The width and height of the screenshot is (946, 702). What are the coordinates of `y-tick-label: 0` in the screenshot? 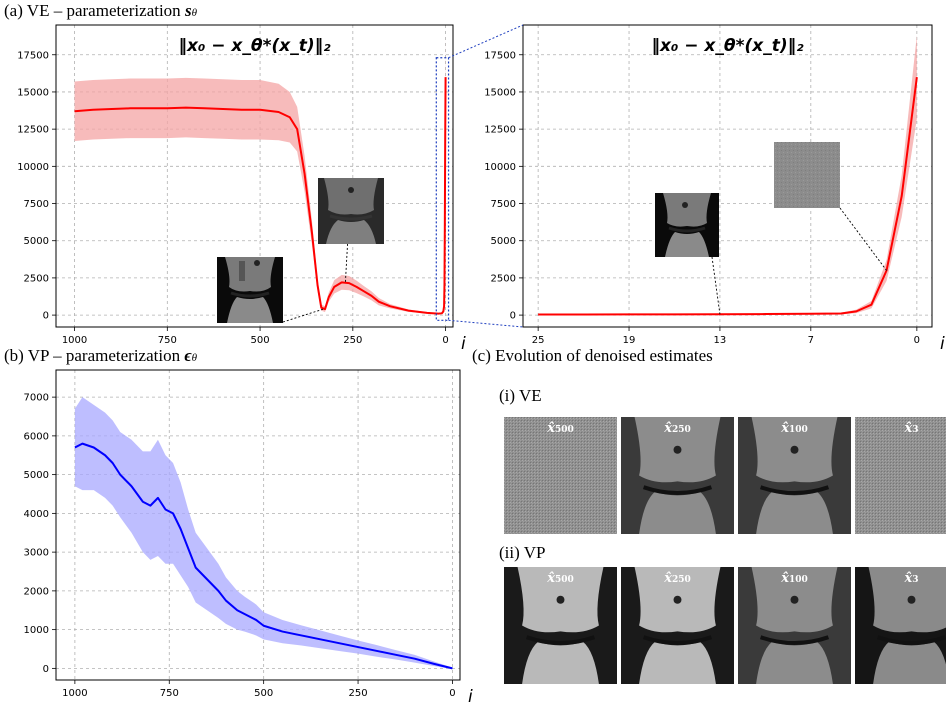 It's located at (513, 316).